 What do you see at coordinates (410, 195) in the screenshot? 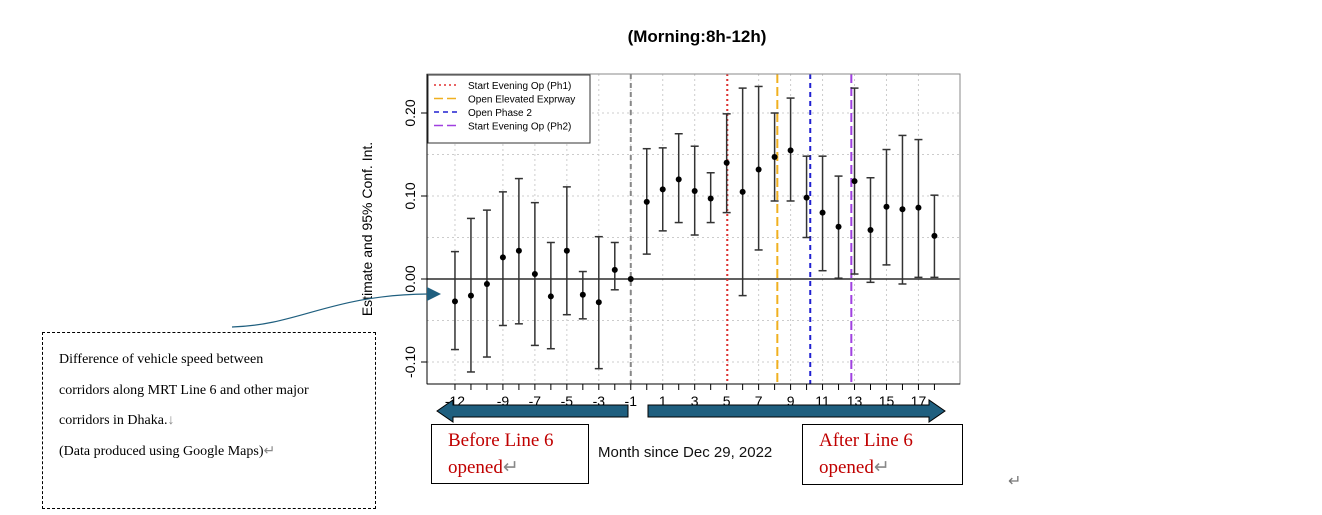
I see `y-tick-label: 0.10` at bounding box center [410, 195].